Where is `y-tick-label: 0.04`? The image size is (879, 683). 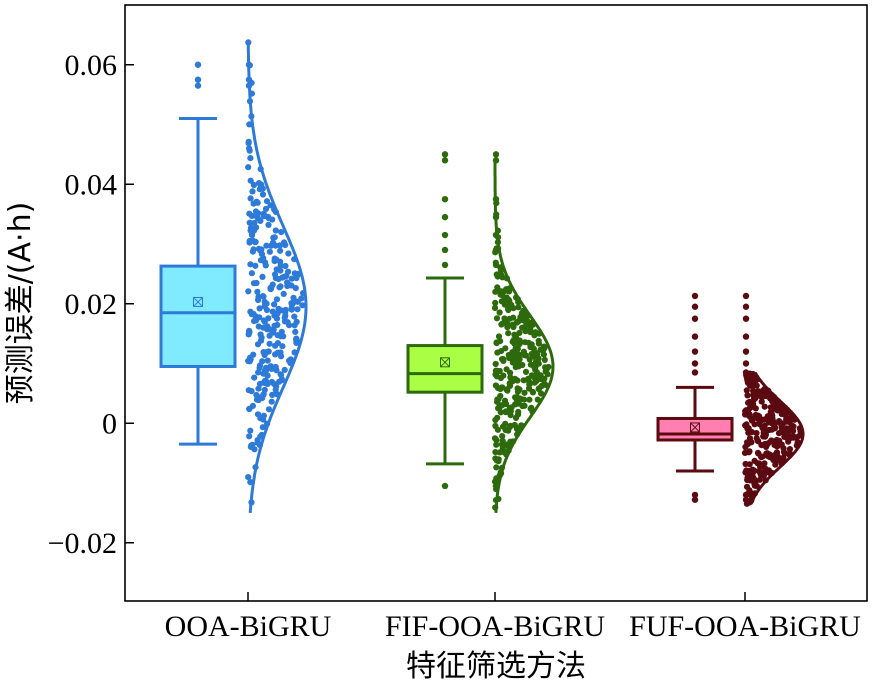 y-tick-label: 0.04 is located at coordinates (91, 184).